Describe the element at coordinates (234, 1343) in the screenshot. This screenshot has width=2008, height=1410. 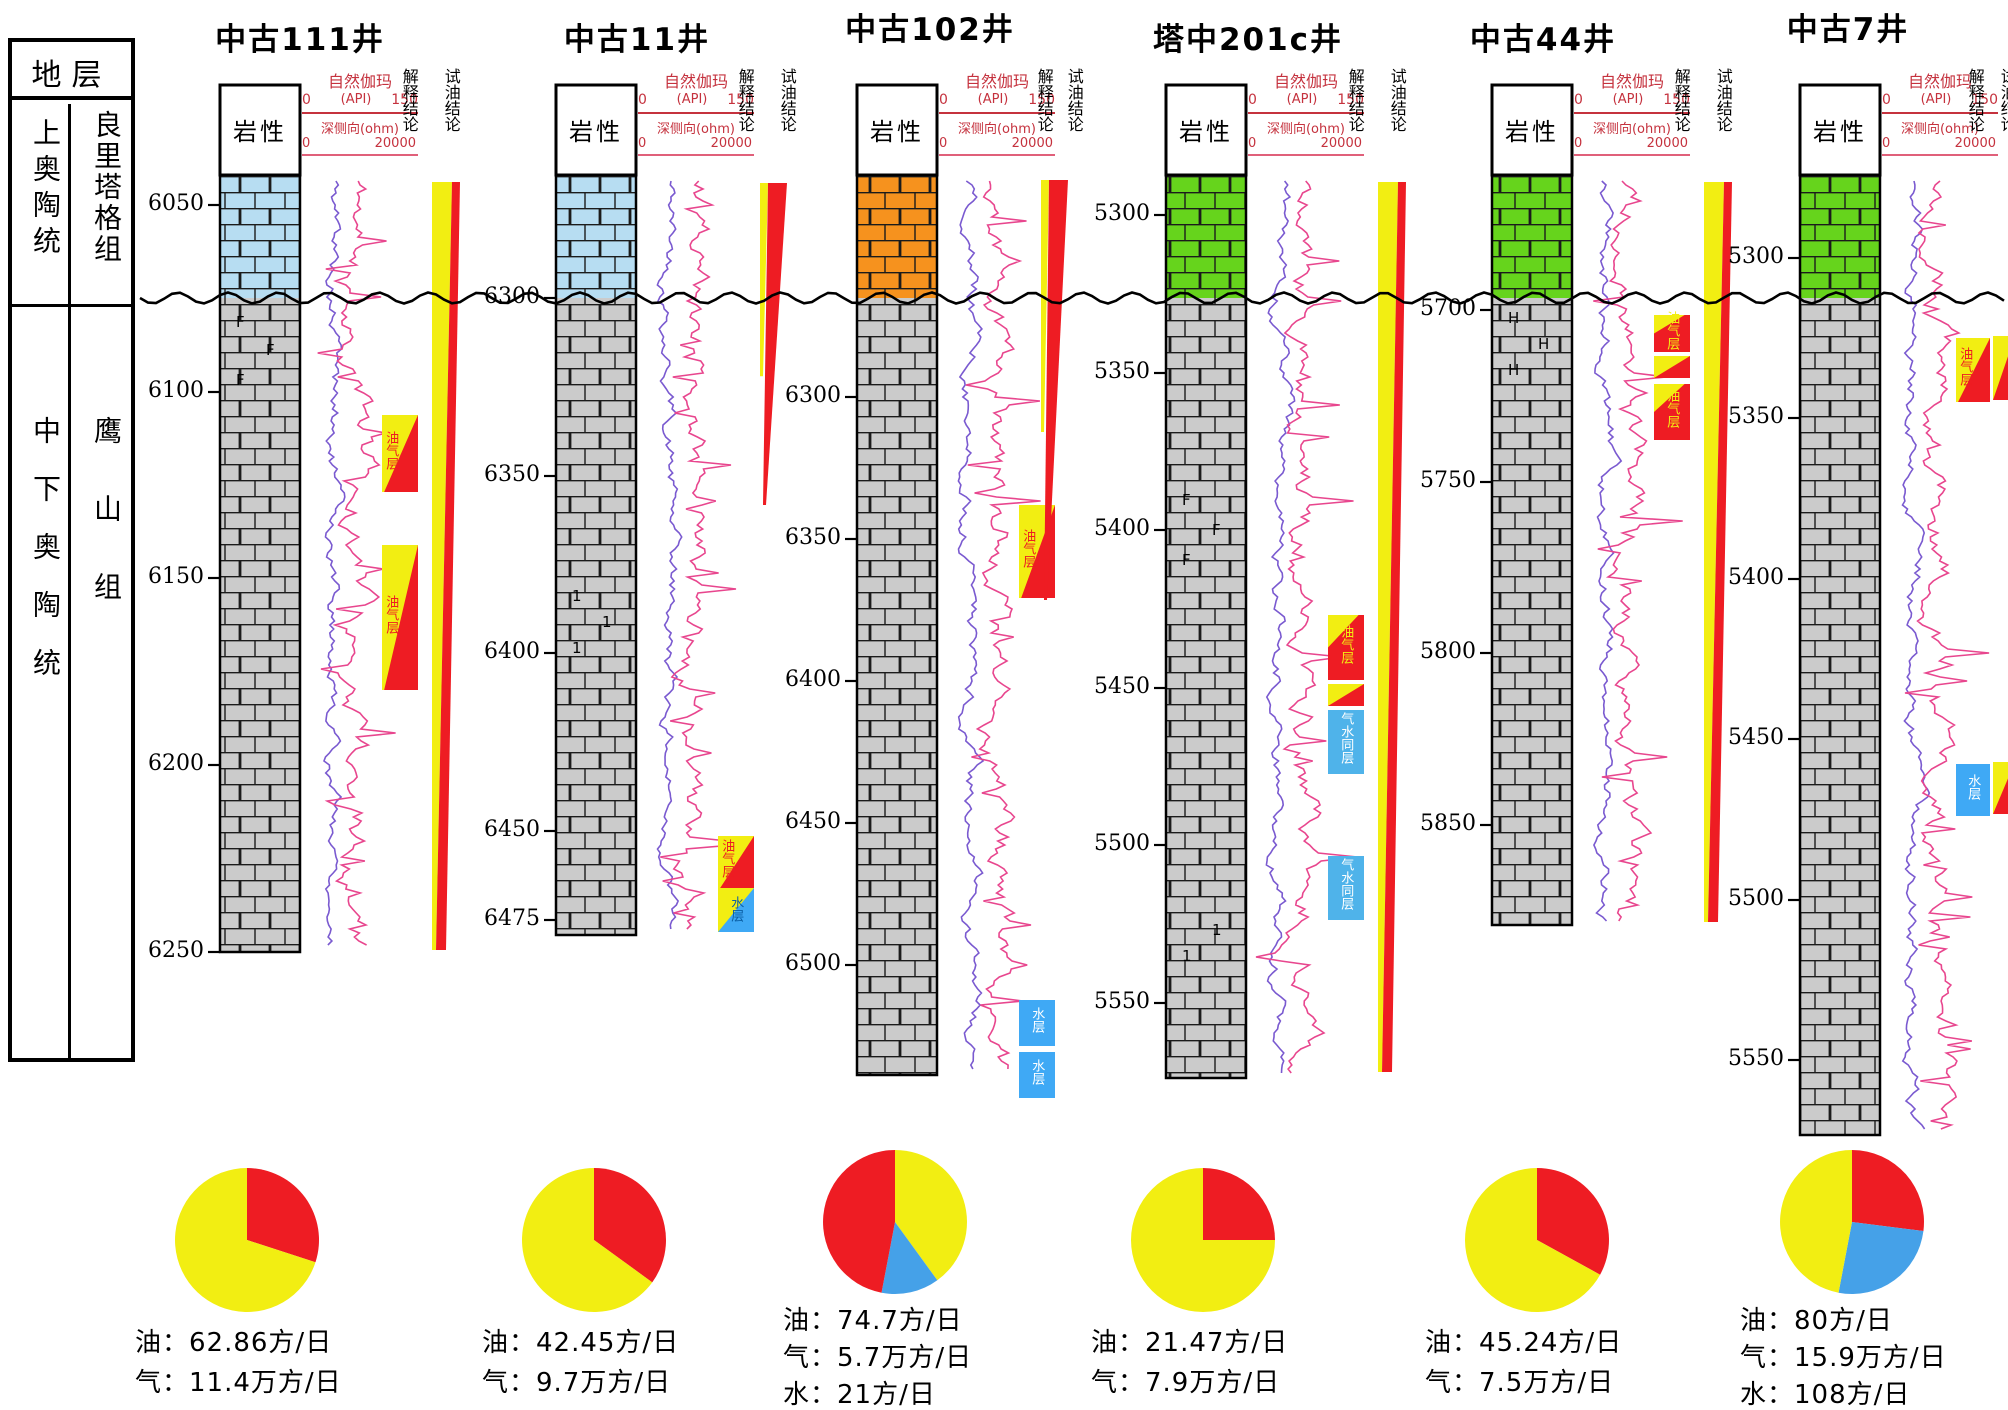
I see `production-line: 油：62.86方/日` at that location.